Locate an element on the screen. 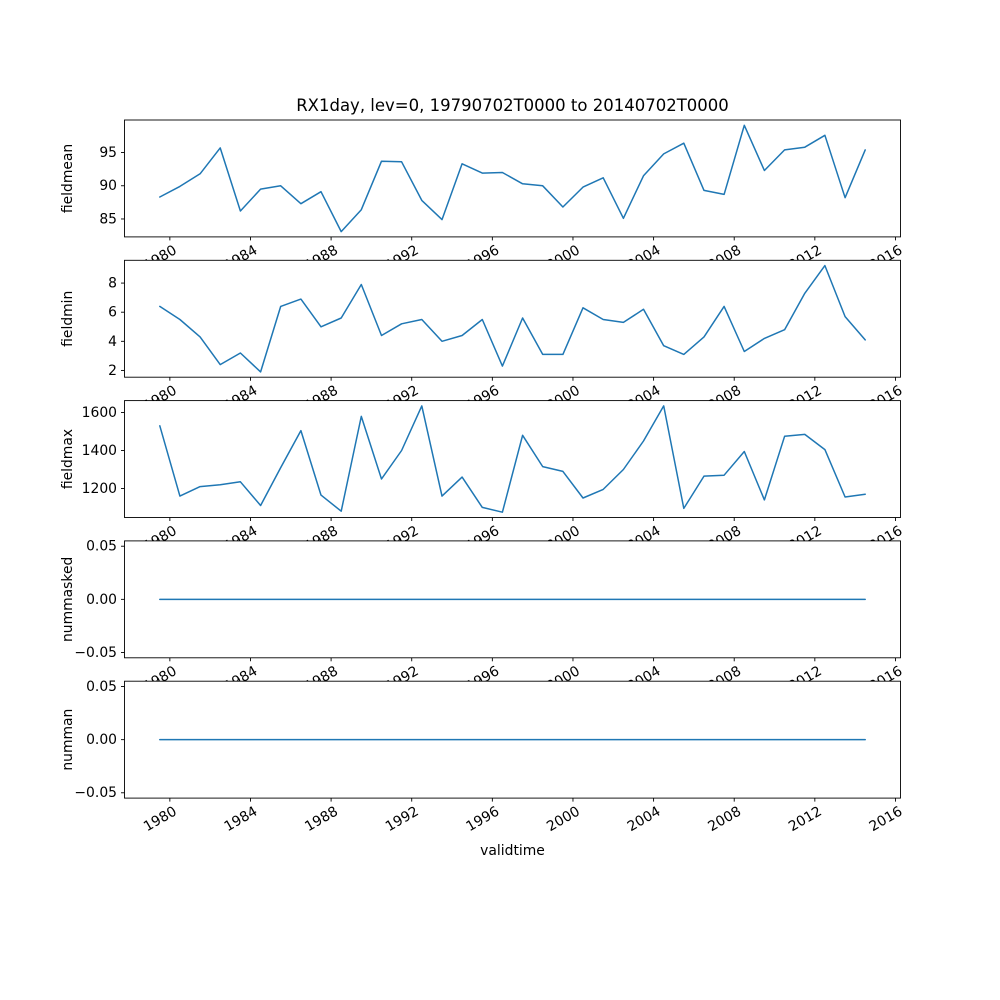  x-tick-label: 1984 is located at coordinates (241, 819).